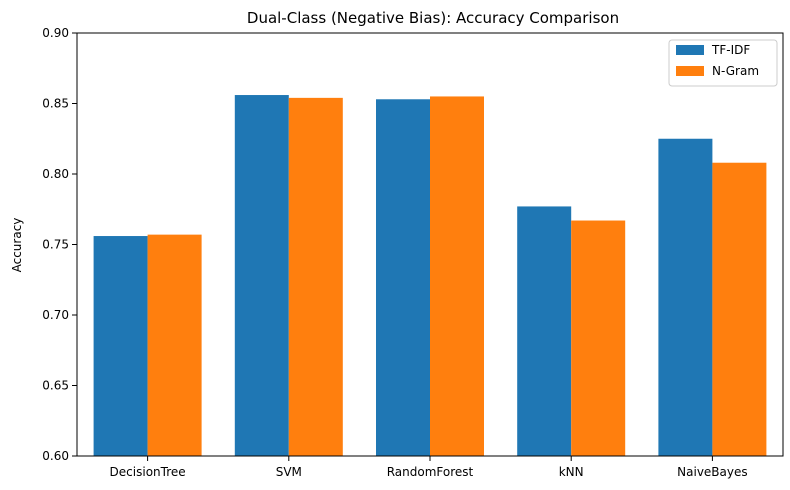 This screenshot has width=790, height=490. What do you see at coordinates (55, 174) in the screenshot?
I see `y-tick-label: 0.80` at bounding box center [55, 174].